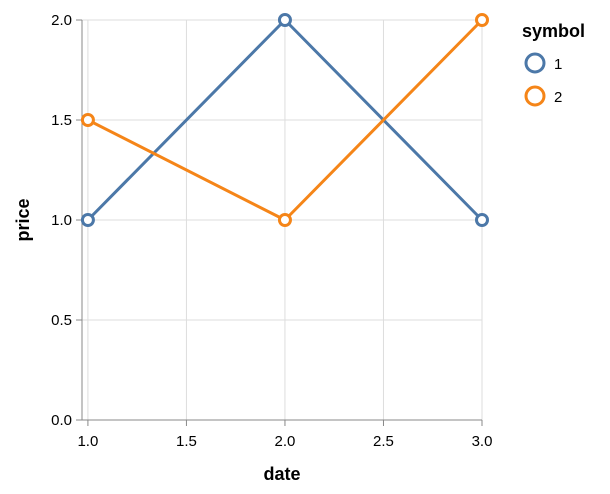 The height and width of the screenshot is (494, 610). What do you see at coordinates (553, 31) in the screenshot?
I see `legend-title: symbol` at bounding box center [553, 31].